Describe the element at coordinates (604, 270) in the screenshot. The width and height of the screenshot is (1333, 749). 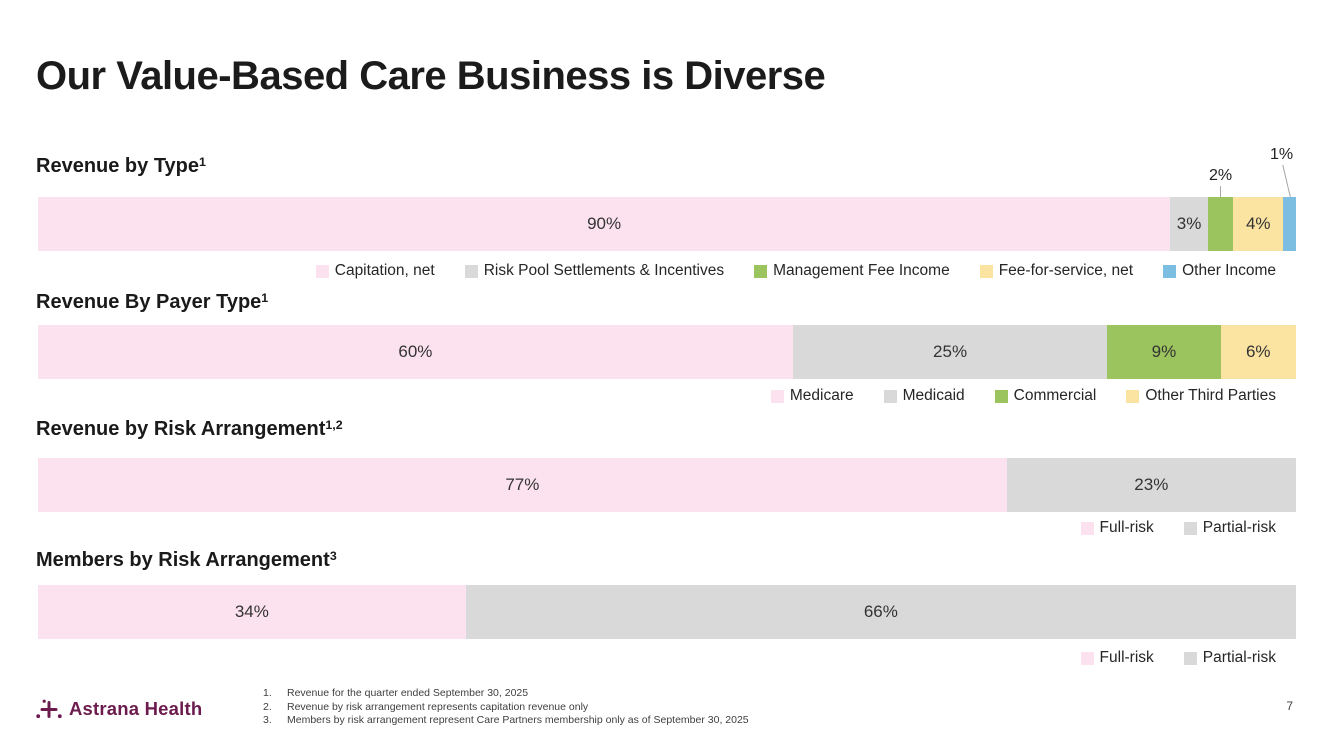
I see `legend-label: Risk Pool Settlements & Incentives` at that location.